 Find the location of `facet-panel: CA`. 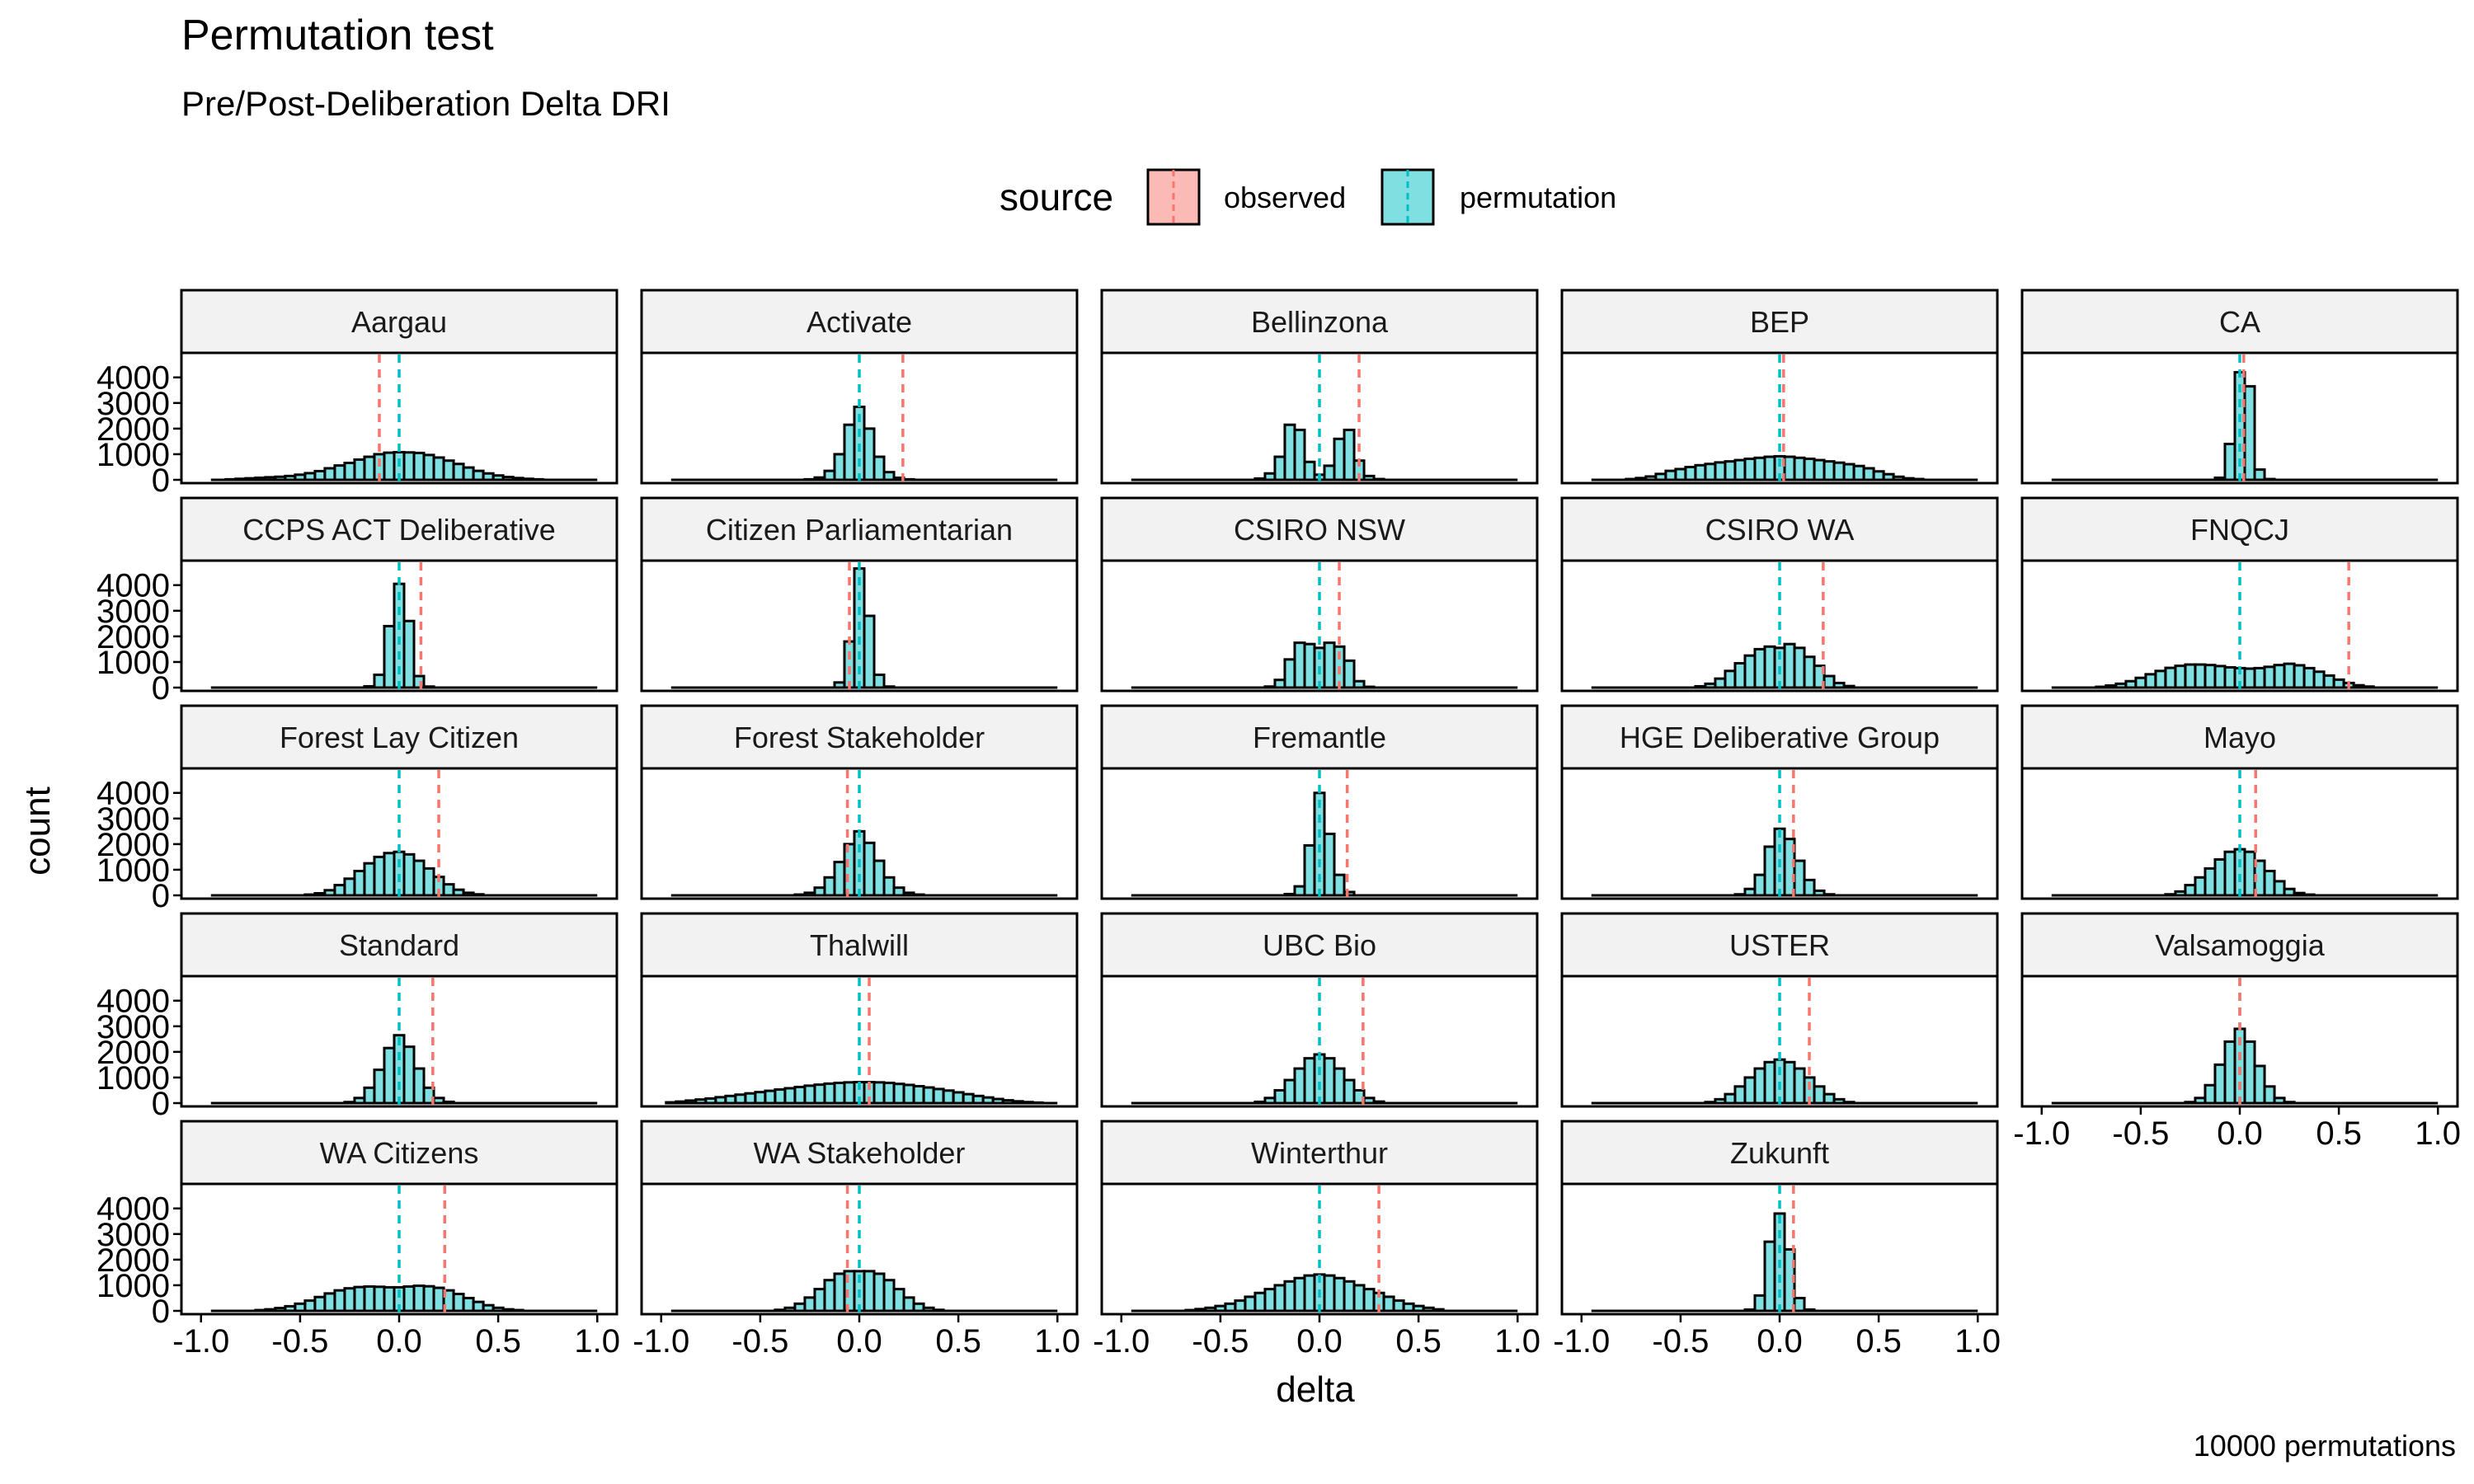

facet-panel: CA is located at coordinates (2239, 387).